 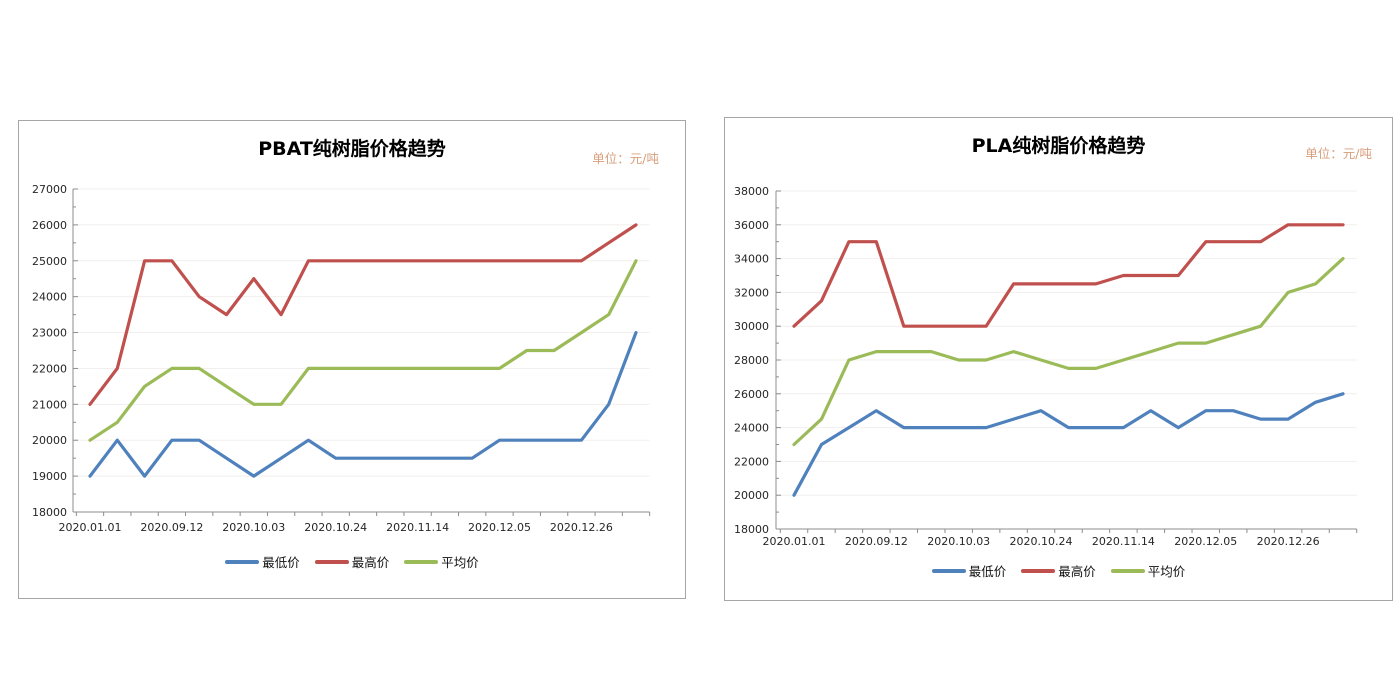 What do you see at coordinates (49, 333) in the screenshot?
I see `y-axis-label: 23000` at bounding box center [49, 333].